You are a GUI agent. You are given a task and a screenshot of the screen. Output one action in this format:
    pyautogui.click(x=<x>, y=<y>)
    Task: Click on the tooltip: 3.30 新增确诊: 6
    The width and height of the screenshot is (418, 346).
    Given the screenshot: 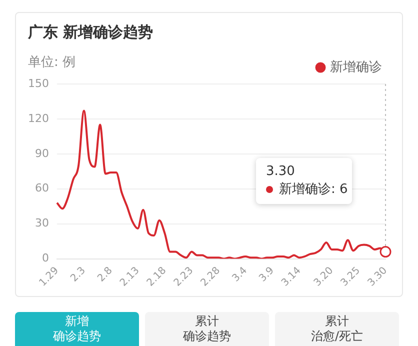 What is the action you would take?
    pyautogui.click(x=304, y=181)
    